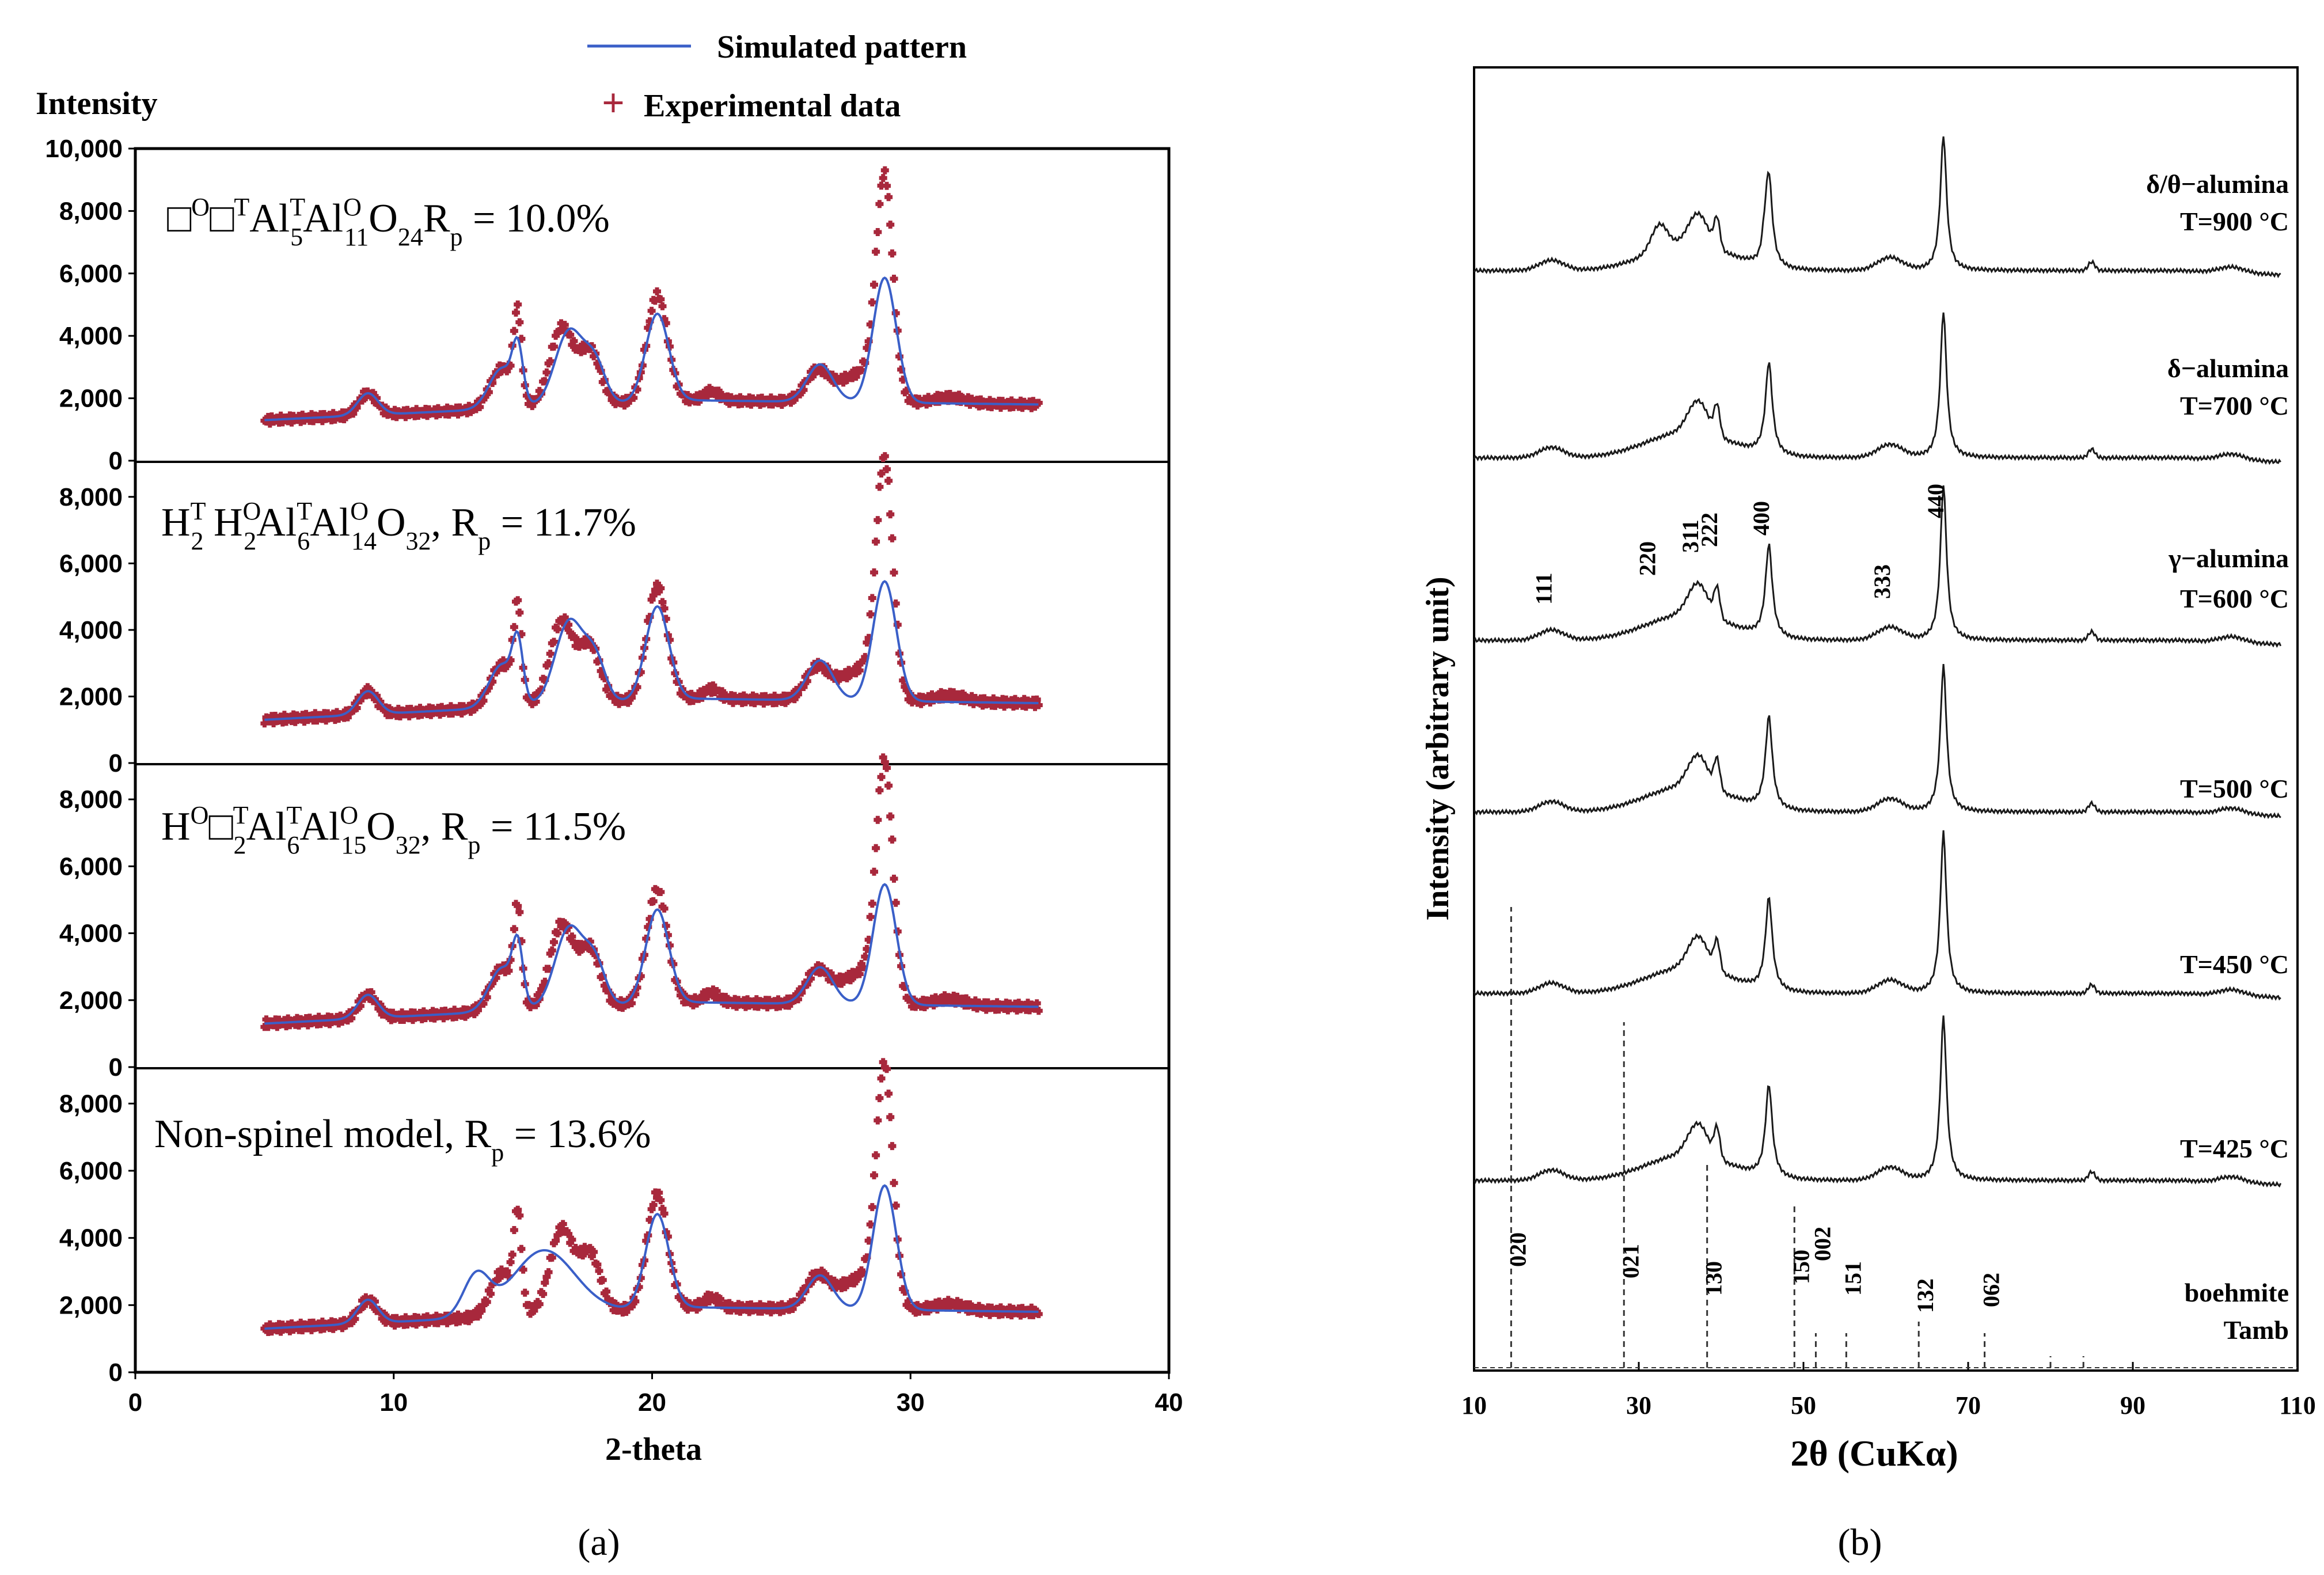 This screenshot has height=1575, width=2324. I want to click on legend-label-simulated: Simulated pattern, so click(842, 47).